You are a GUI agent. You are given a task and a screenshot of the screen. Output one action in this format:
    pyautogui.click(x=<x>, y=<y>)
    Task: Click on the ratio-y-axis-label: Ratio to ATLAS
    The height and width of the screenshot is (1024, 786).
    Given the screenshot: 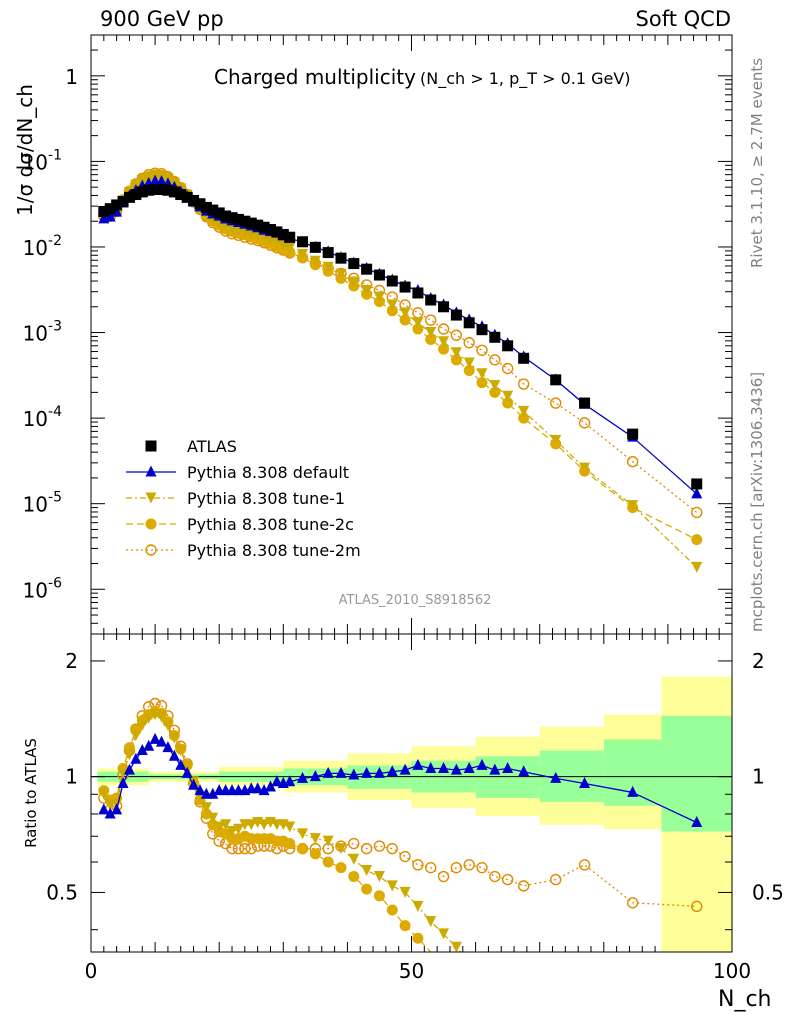 What is the action you would take?
    pyautogui.click(x=31, y=793)
    